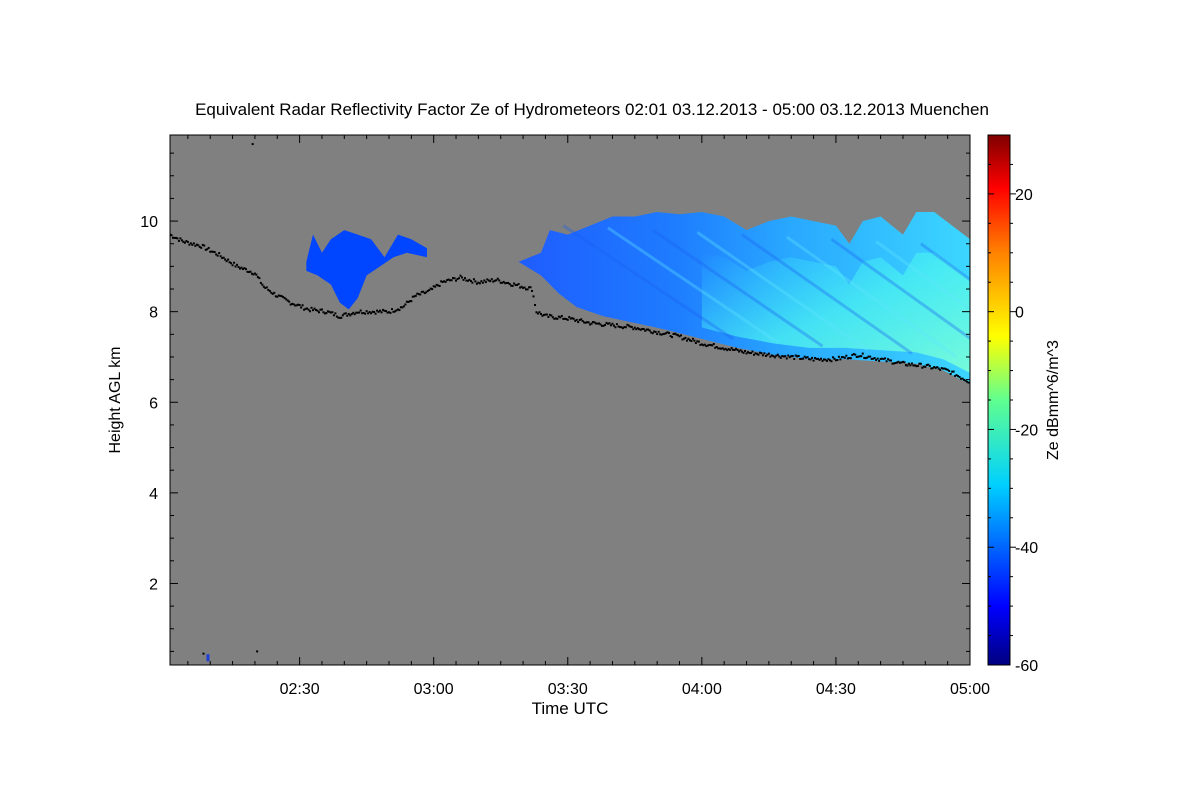 The width and height of the screenshot is (1200, 800). Describe the element at coordinates (702, 689) in the screenshot. I see `x-tick-label: 04:00` at that location.